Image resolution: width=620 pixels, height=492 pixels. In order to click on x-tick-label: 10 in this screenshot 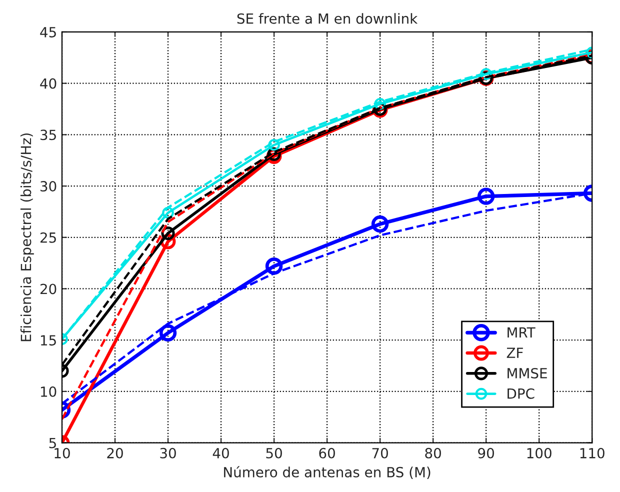, I will do `click(62, 453)`.